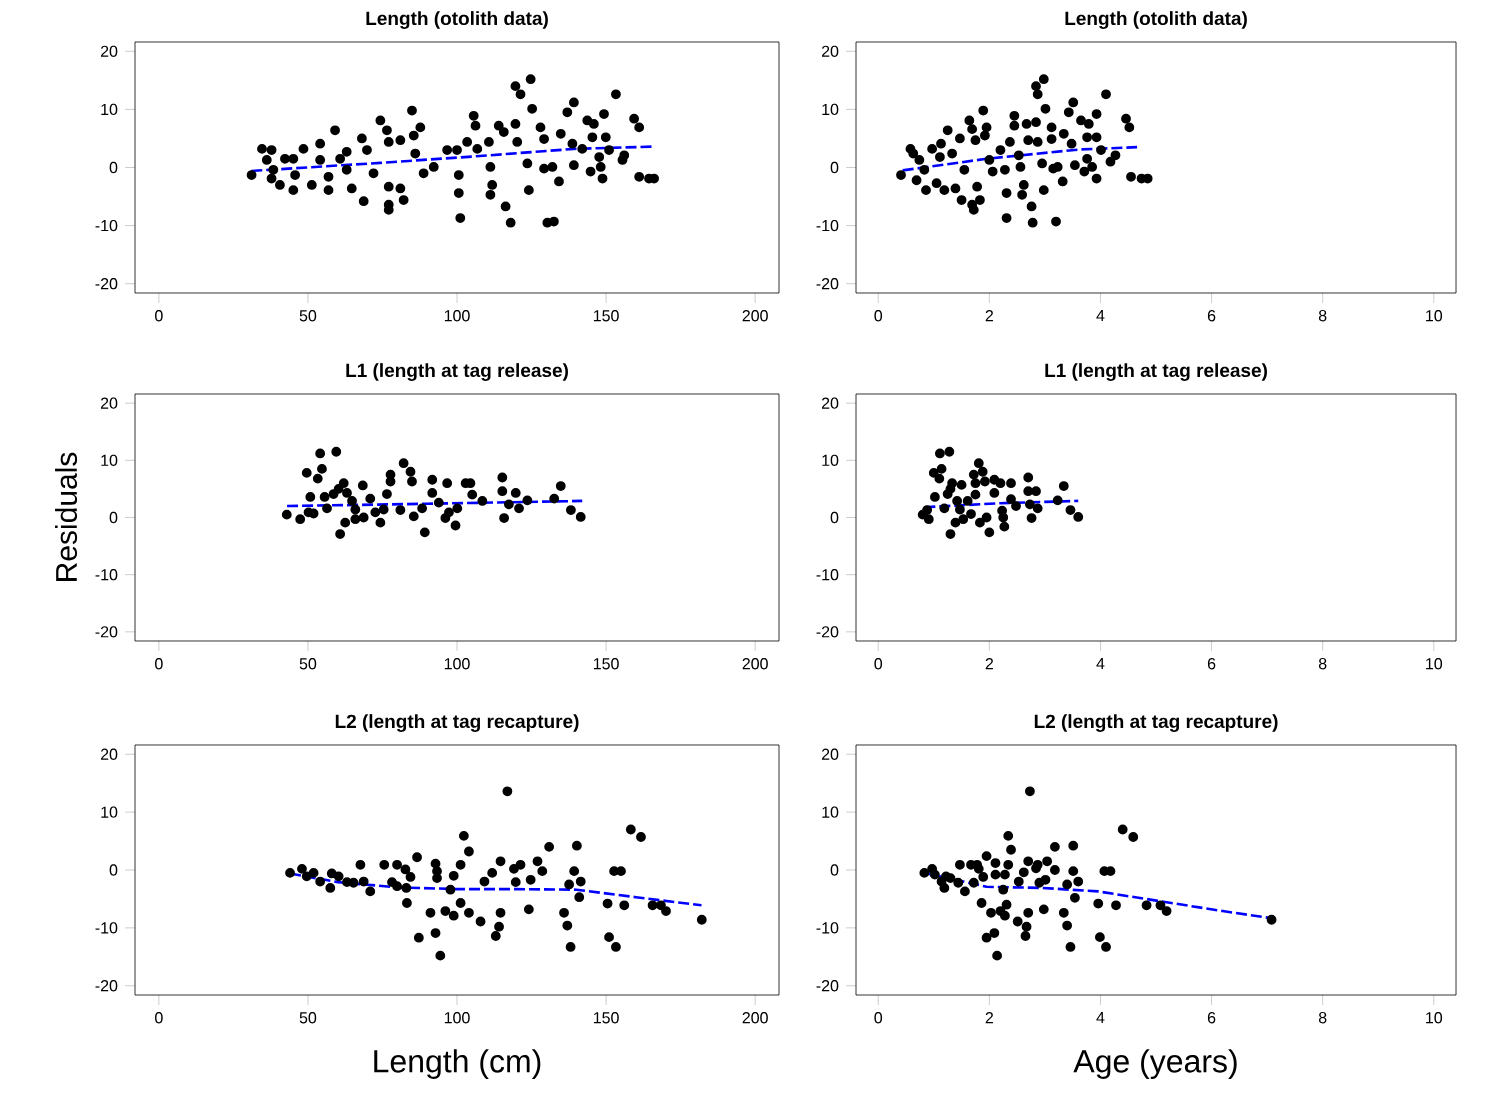 The image size is (1487, 1115). I want to click on x-tick-label: 50, so click(308, 664).